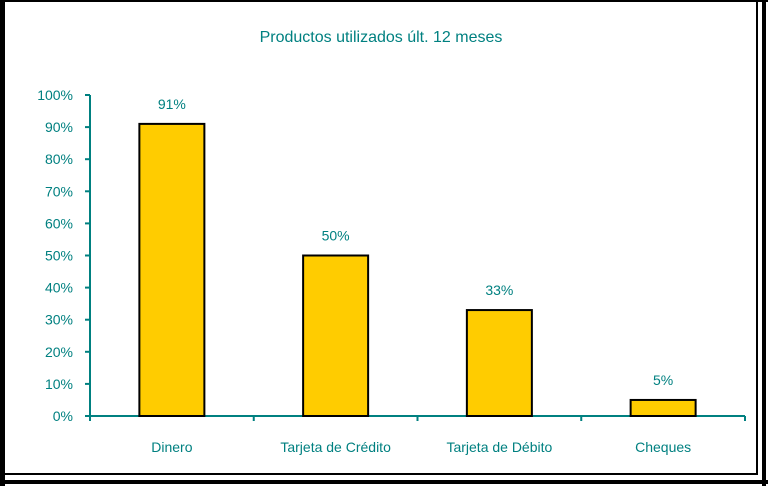  I want to click on x-tick-label: Cheques, so click(663, 447).